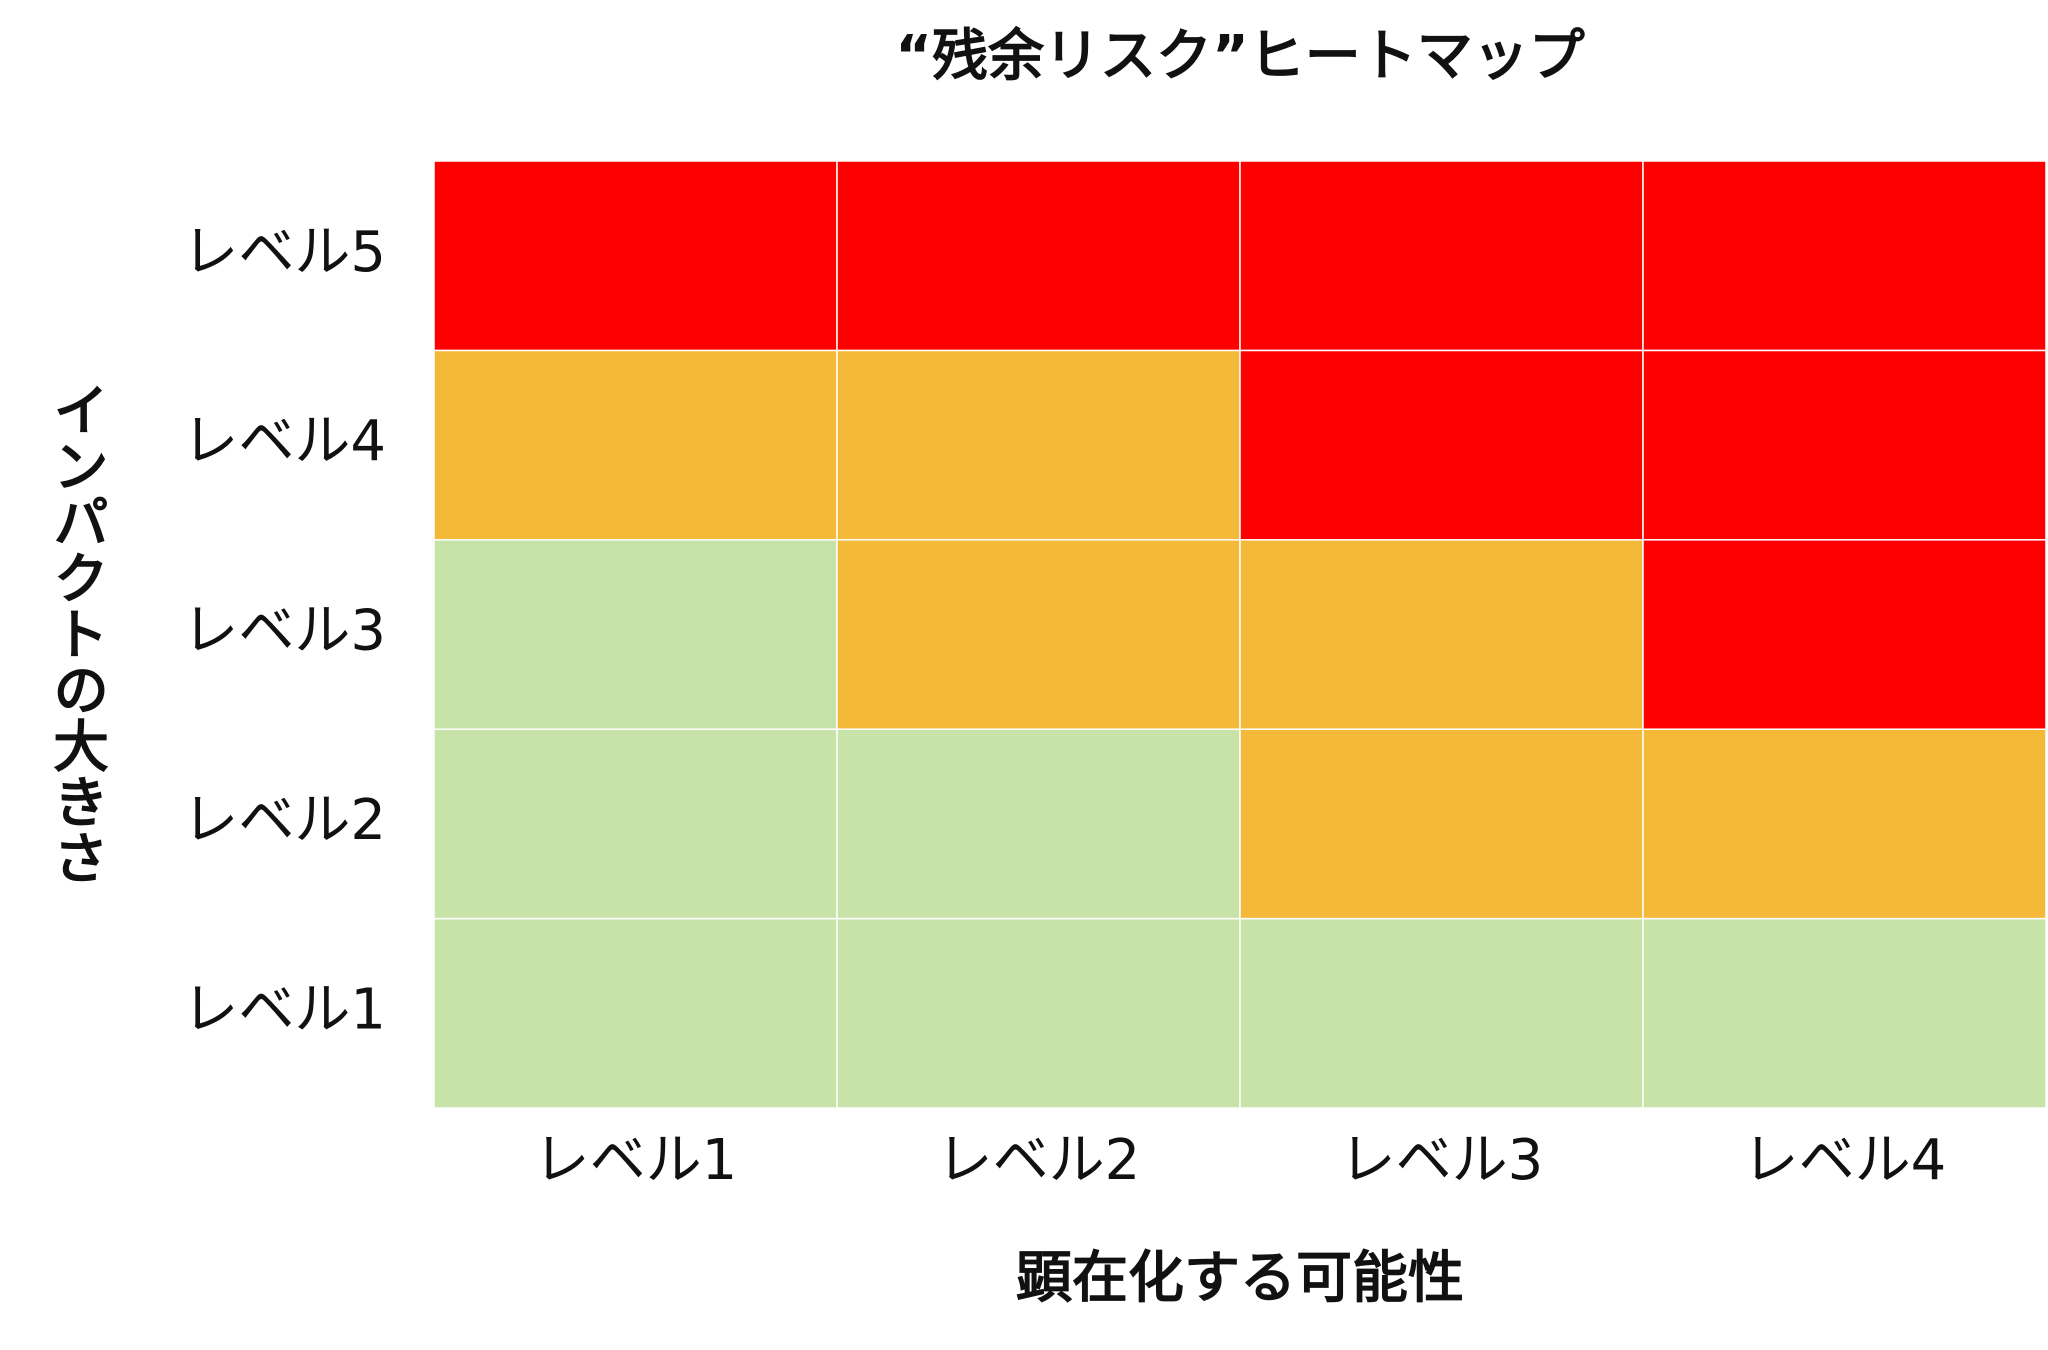 The height and width of the screenshot is (1350, 2048). What do you see at coordinates (284, 1009) in the screenshot?
I see `y-tick-label: レベル1` at bounding box center [284, 1009].